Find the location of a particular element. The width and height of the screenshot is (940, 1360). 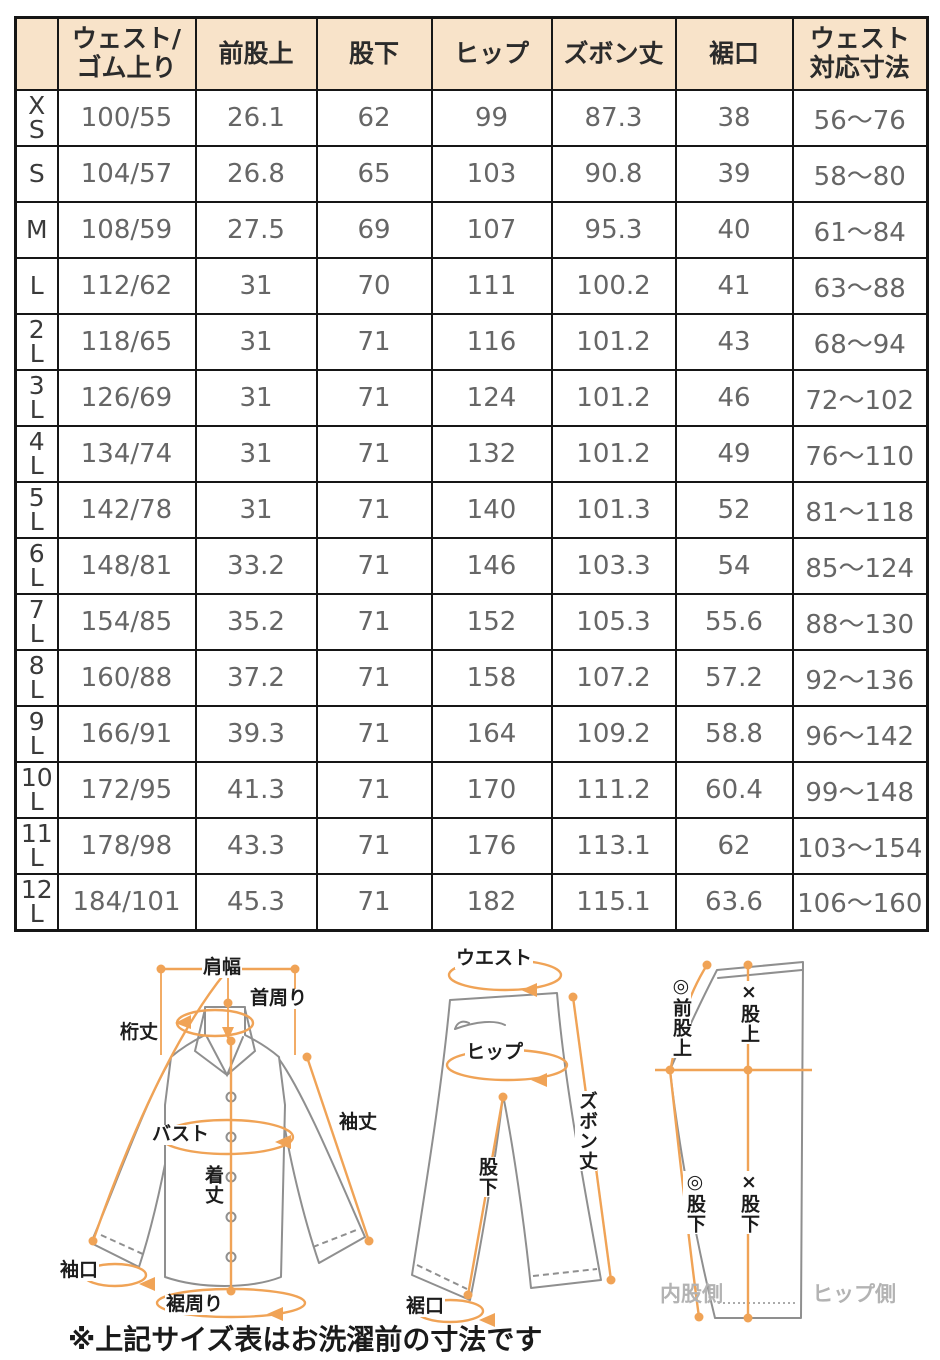

size-value: 113.1 is located at coordinates (613, 846).